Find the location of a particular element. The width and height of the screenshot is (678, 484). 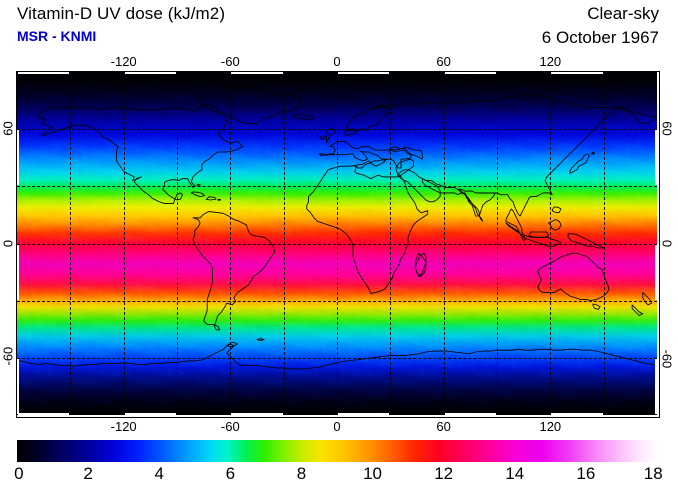

colorbar-tick-label: 2 is located at coordinates (88, 473).